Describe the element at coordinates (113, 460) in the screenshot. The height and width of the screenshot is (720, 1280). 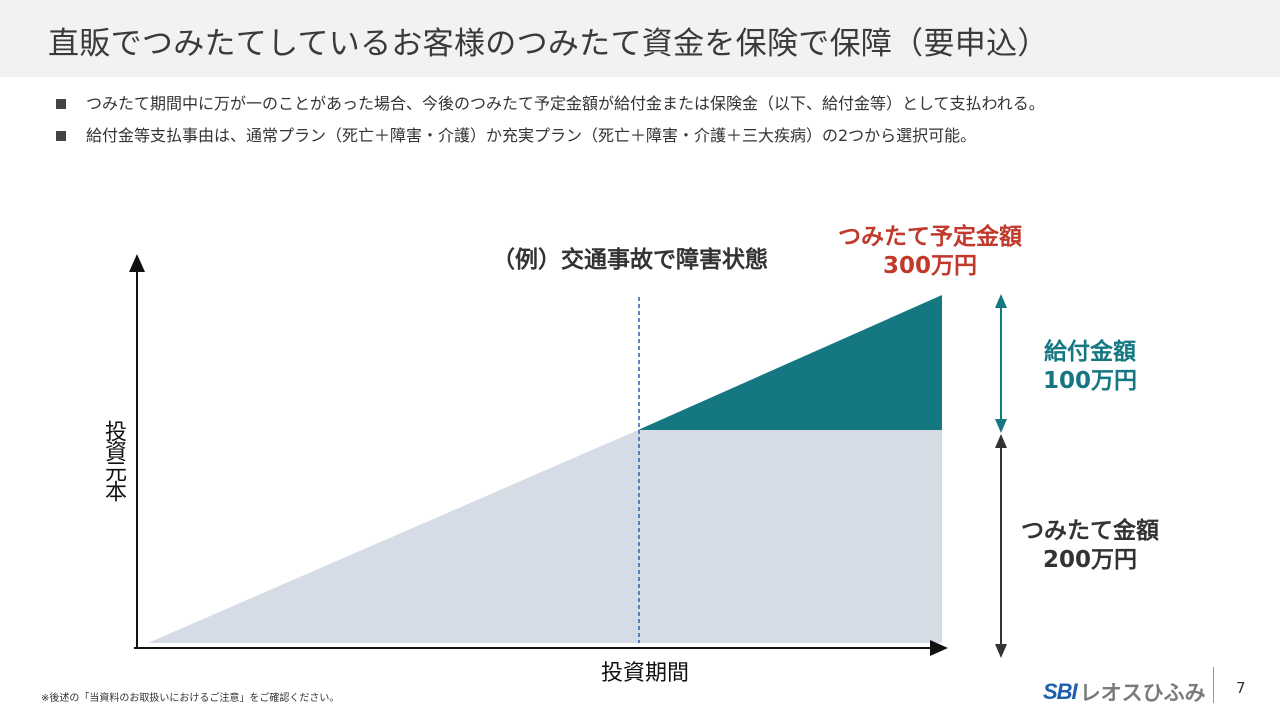
I see `y-axis-label: 投資元本` at that location.